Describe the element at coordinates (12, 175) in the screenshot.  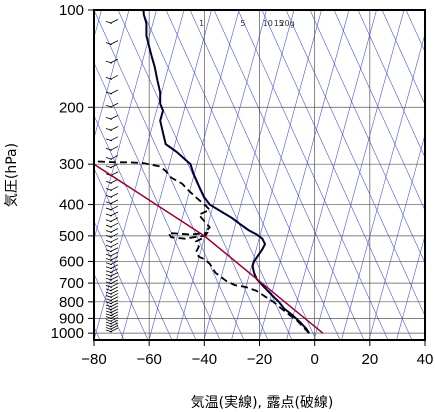
I see `y-axis-title: 気圧(hPa)` at that location.